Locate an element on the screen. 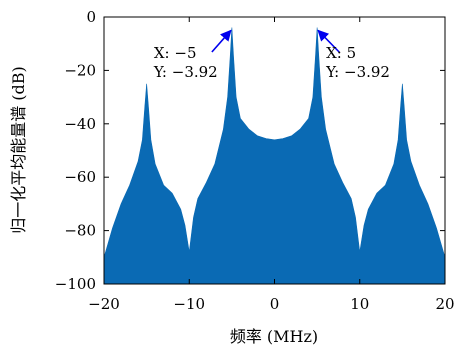 Image resolution: width=456 pixels, height=351 pixels. y-tick-label: −20 is located at coordinates (80, 70).